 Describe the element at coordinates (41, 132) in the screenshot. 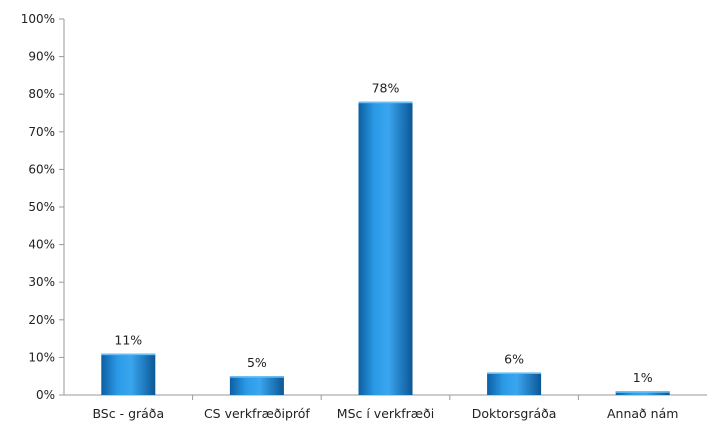

I see `y-tick-label: 70%` at that location.